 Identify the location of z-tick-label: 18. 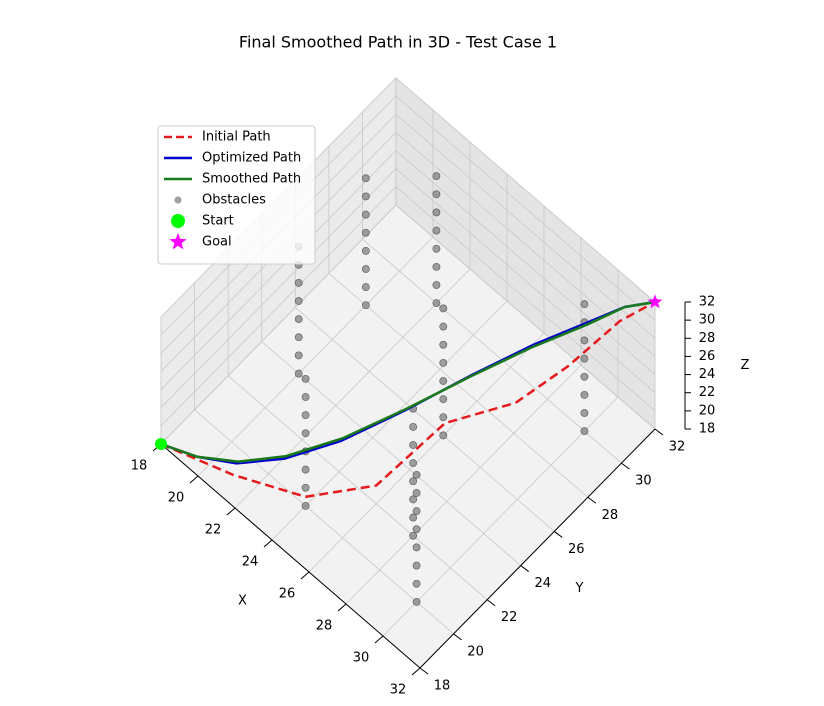
(707, 429).